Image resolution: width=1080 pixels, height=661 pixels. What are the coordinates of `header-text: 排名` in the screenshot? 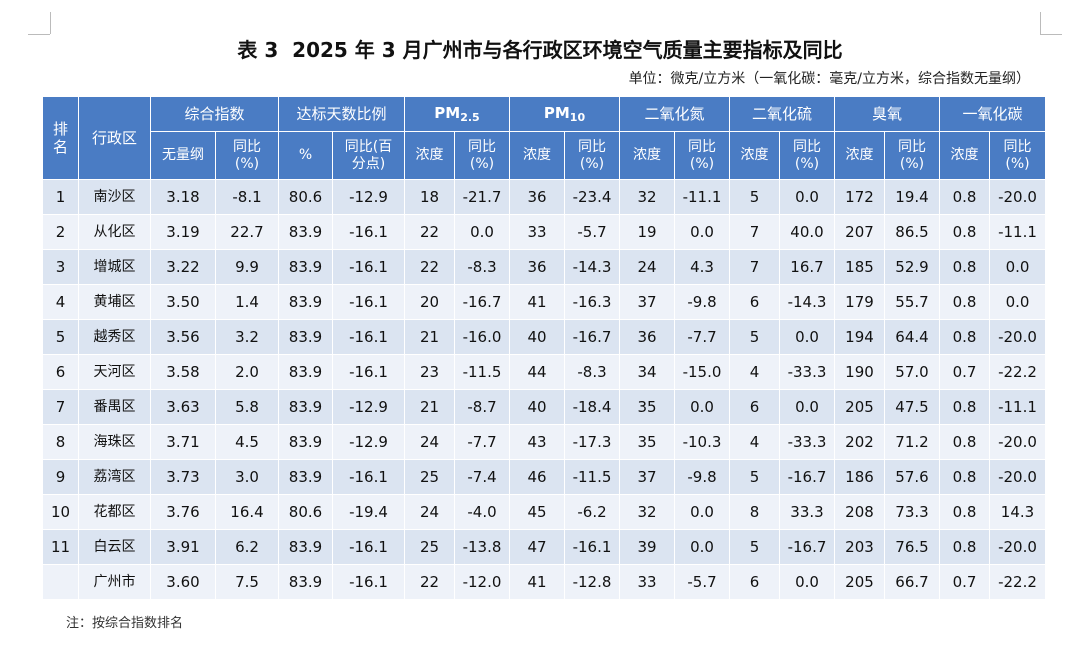 It's located at (61, 138).